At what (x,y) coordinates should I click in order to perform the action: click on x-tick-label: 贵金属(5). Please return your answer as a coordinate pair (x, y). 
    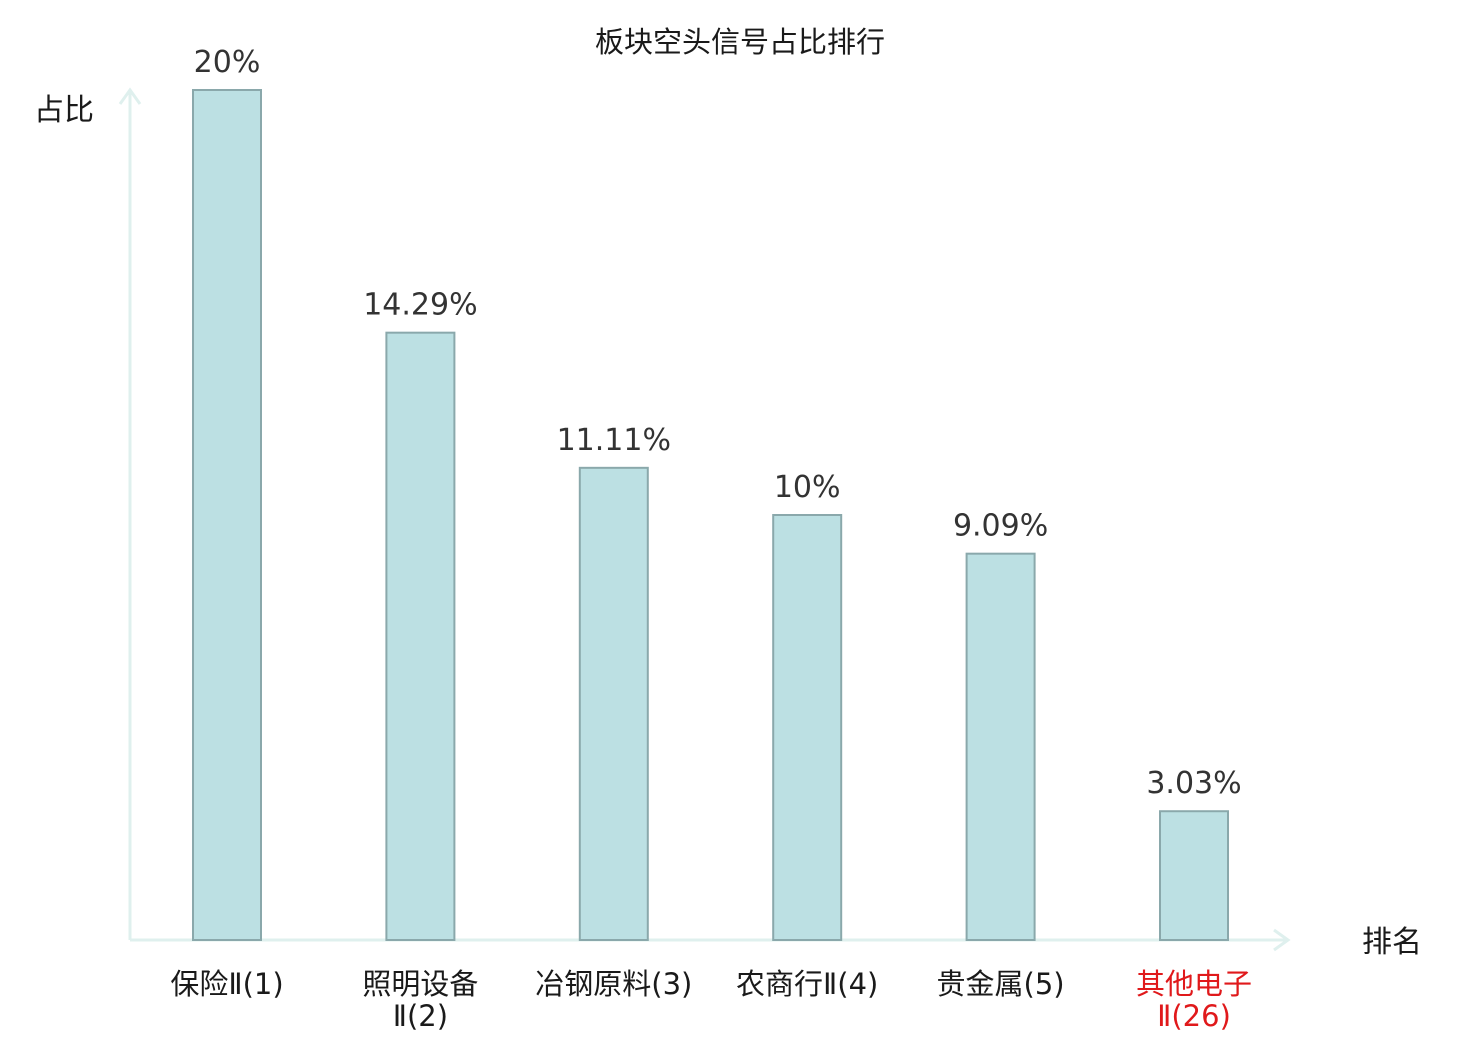
    Looking at the image, I should click on (1001, 984).